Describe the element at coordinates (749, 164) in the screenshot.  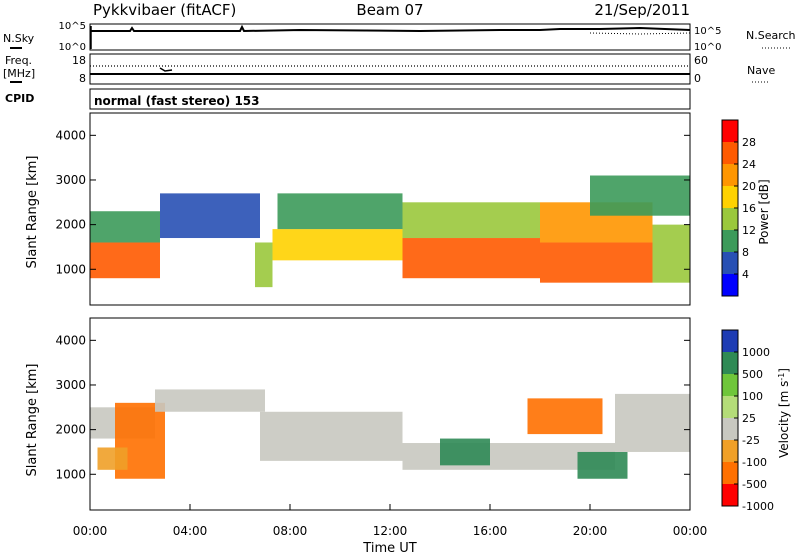
I see `power-cbar-label: 24` at that location.